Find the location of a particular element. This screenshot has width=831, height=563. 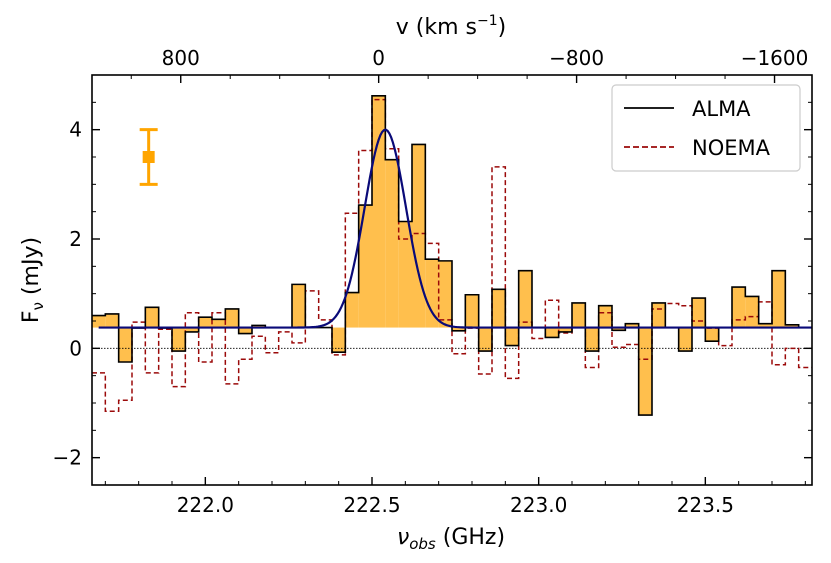

top-tick-label: −1600 is located at coordinates (775, 58).